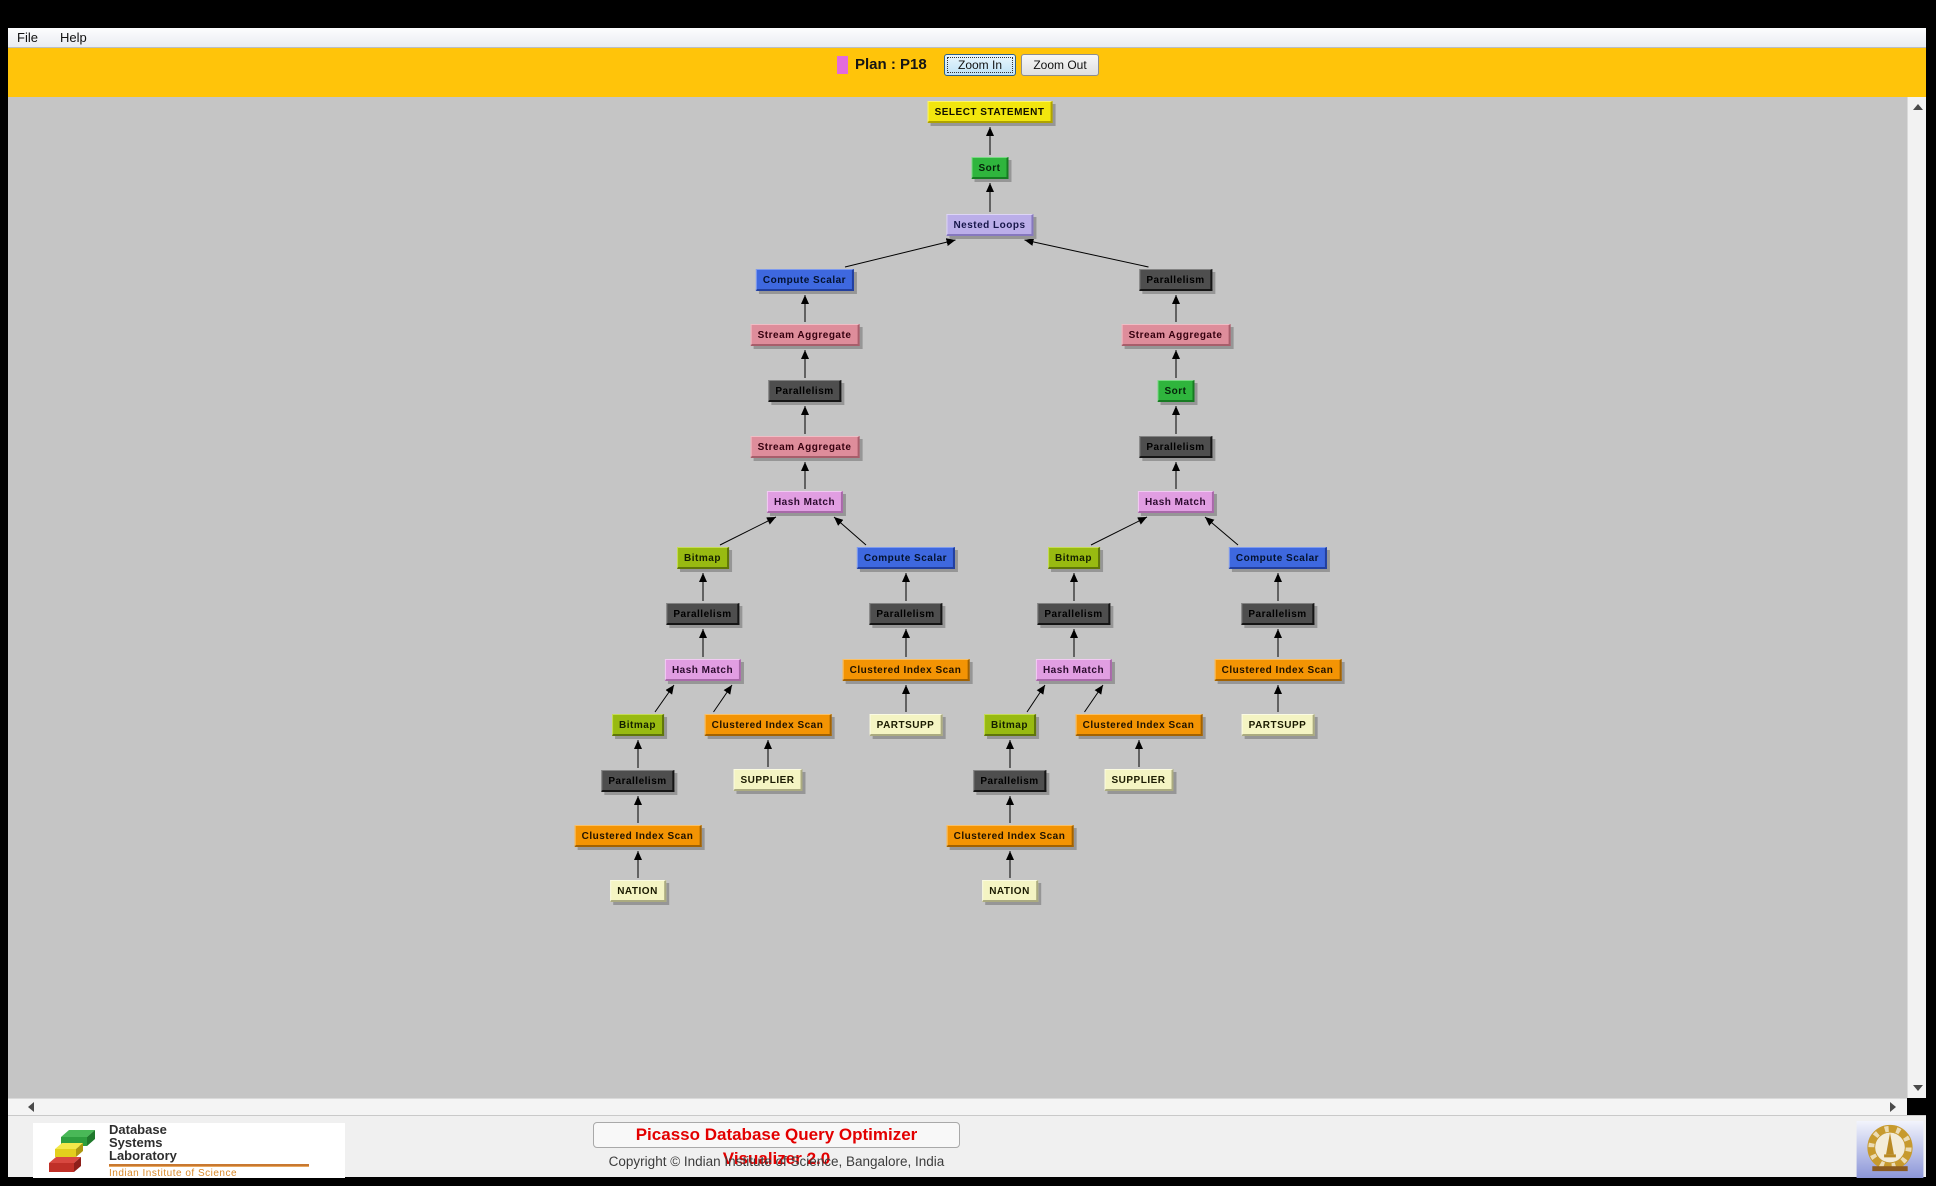  I want to click on scroll-right-icon, so click(1892, 1107).